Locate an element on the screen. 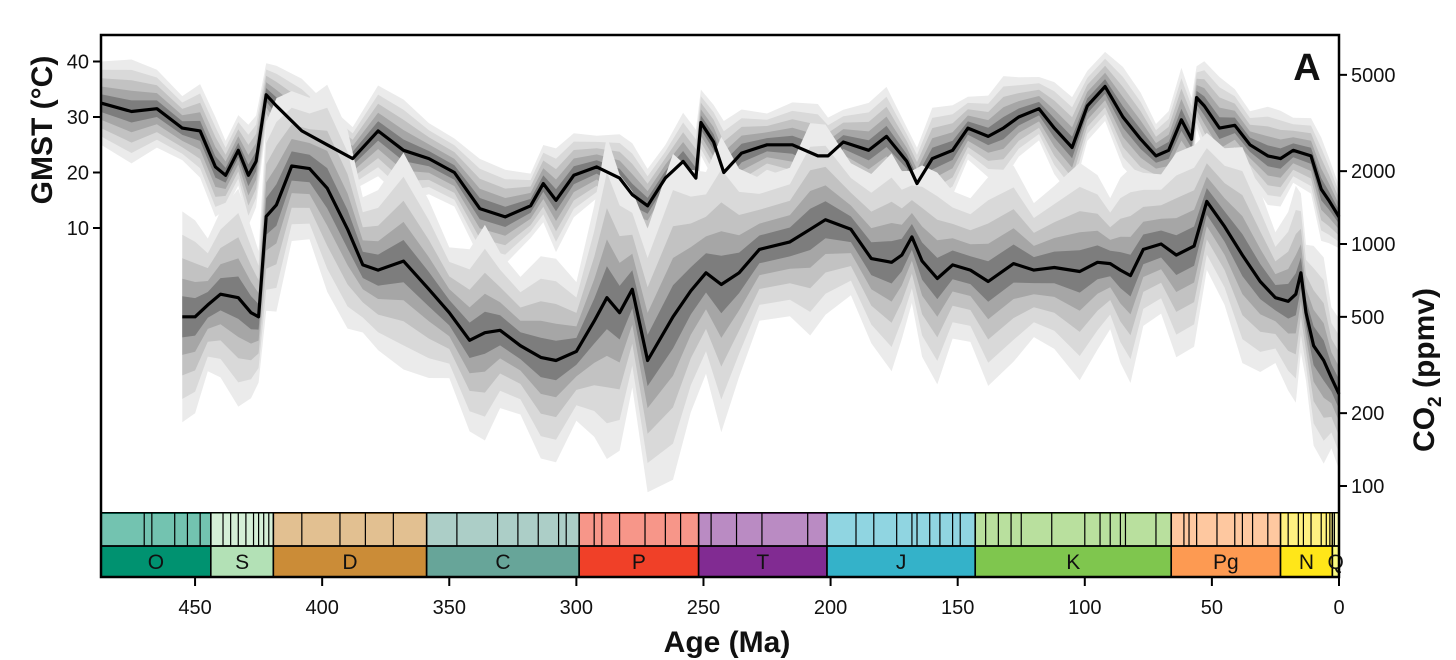  period-label-O: O is located at coordinates (156, 562).